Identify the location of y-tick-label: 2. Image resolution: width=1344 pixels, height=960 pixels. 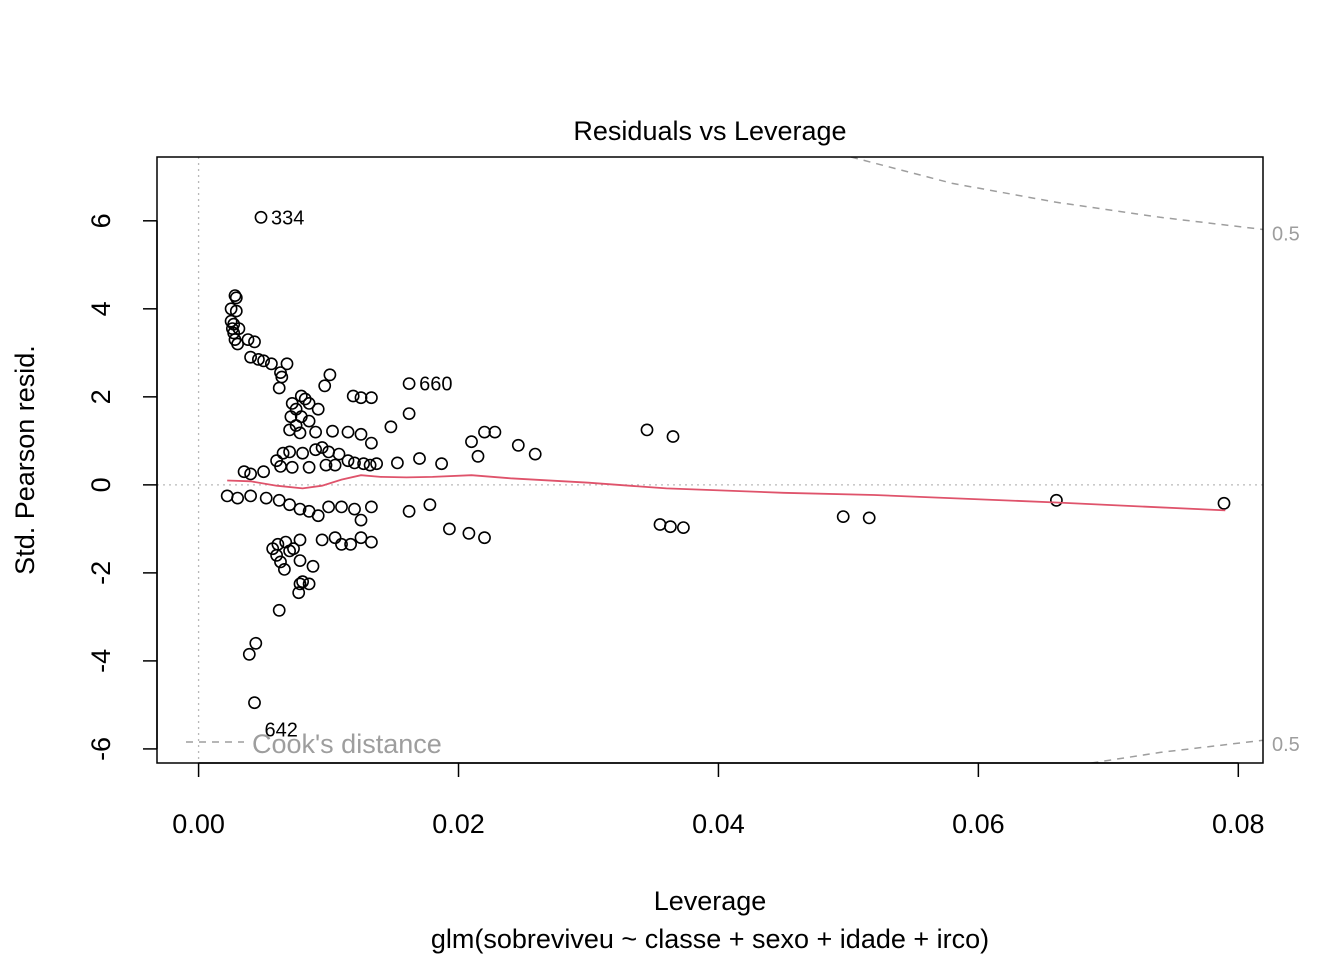
(101, 396).